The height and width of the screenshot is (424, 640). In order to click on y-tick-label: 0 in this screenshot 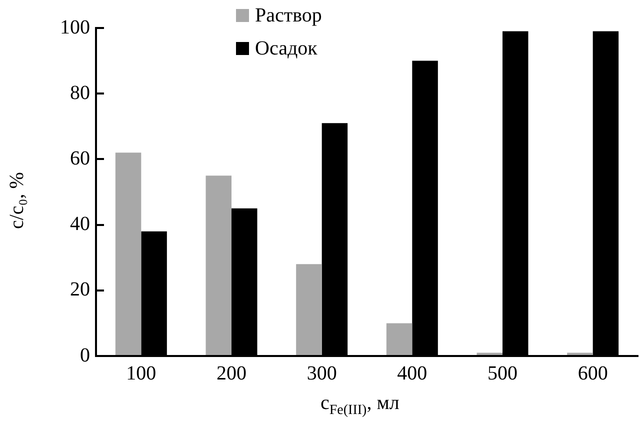, I will do `click(85, 355)`.